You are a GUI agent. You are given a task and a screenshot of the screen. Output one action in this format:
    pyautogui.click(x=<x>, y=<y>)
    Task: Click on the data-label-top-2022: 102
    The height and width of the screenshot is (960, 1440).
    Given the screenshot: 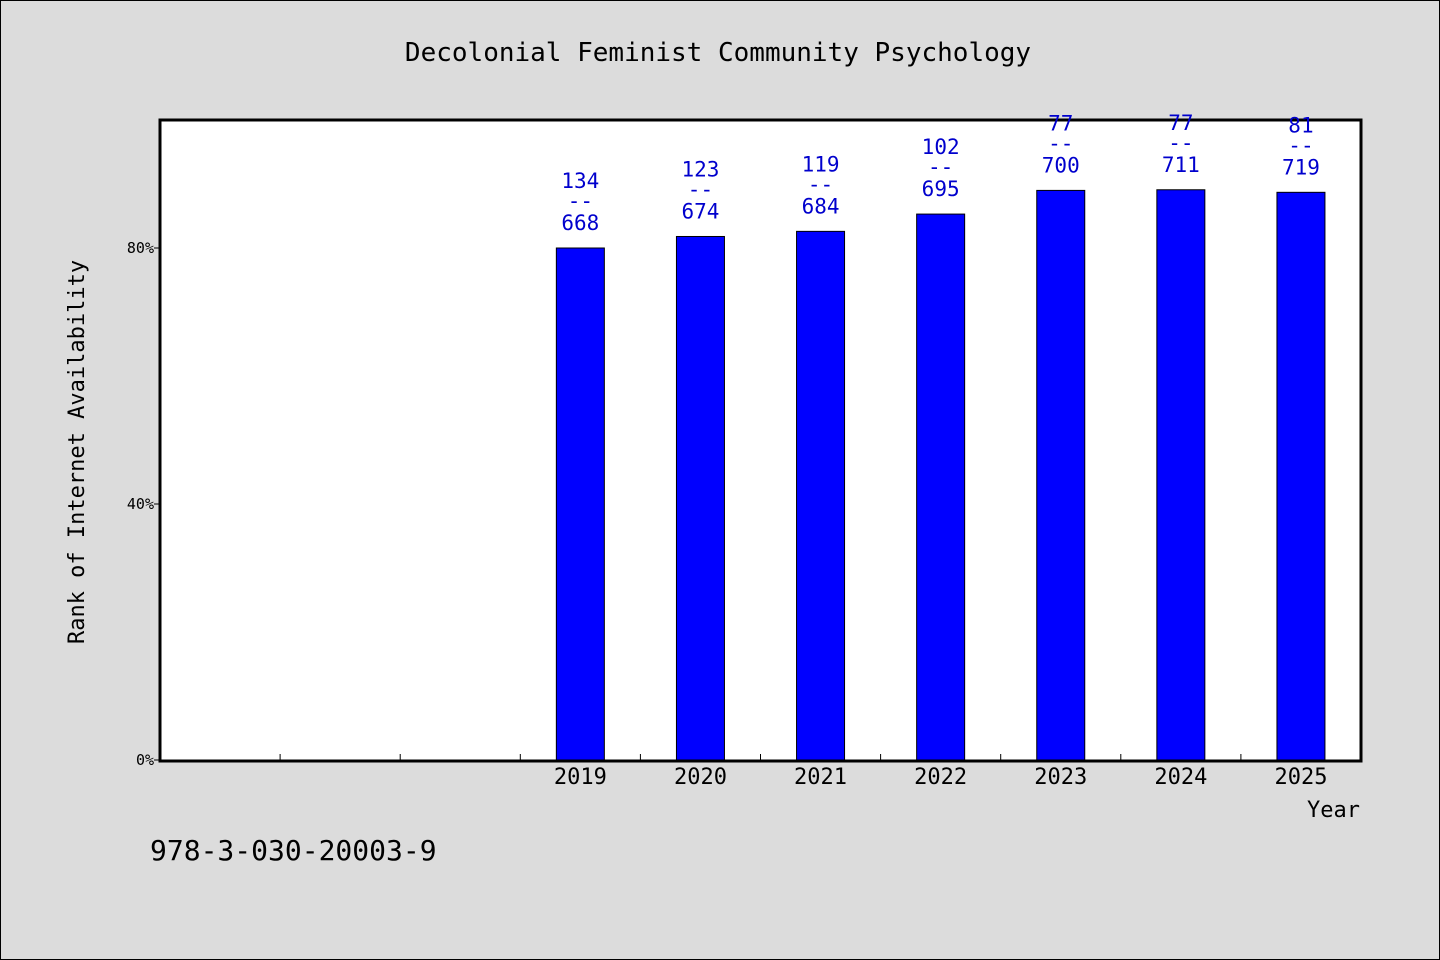 What is the action you would take?
    pyautogui.click(x=941, y=147)
    